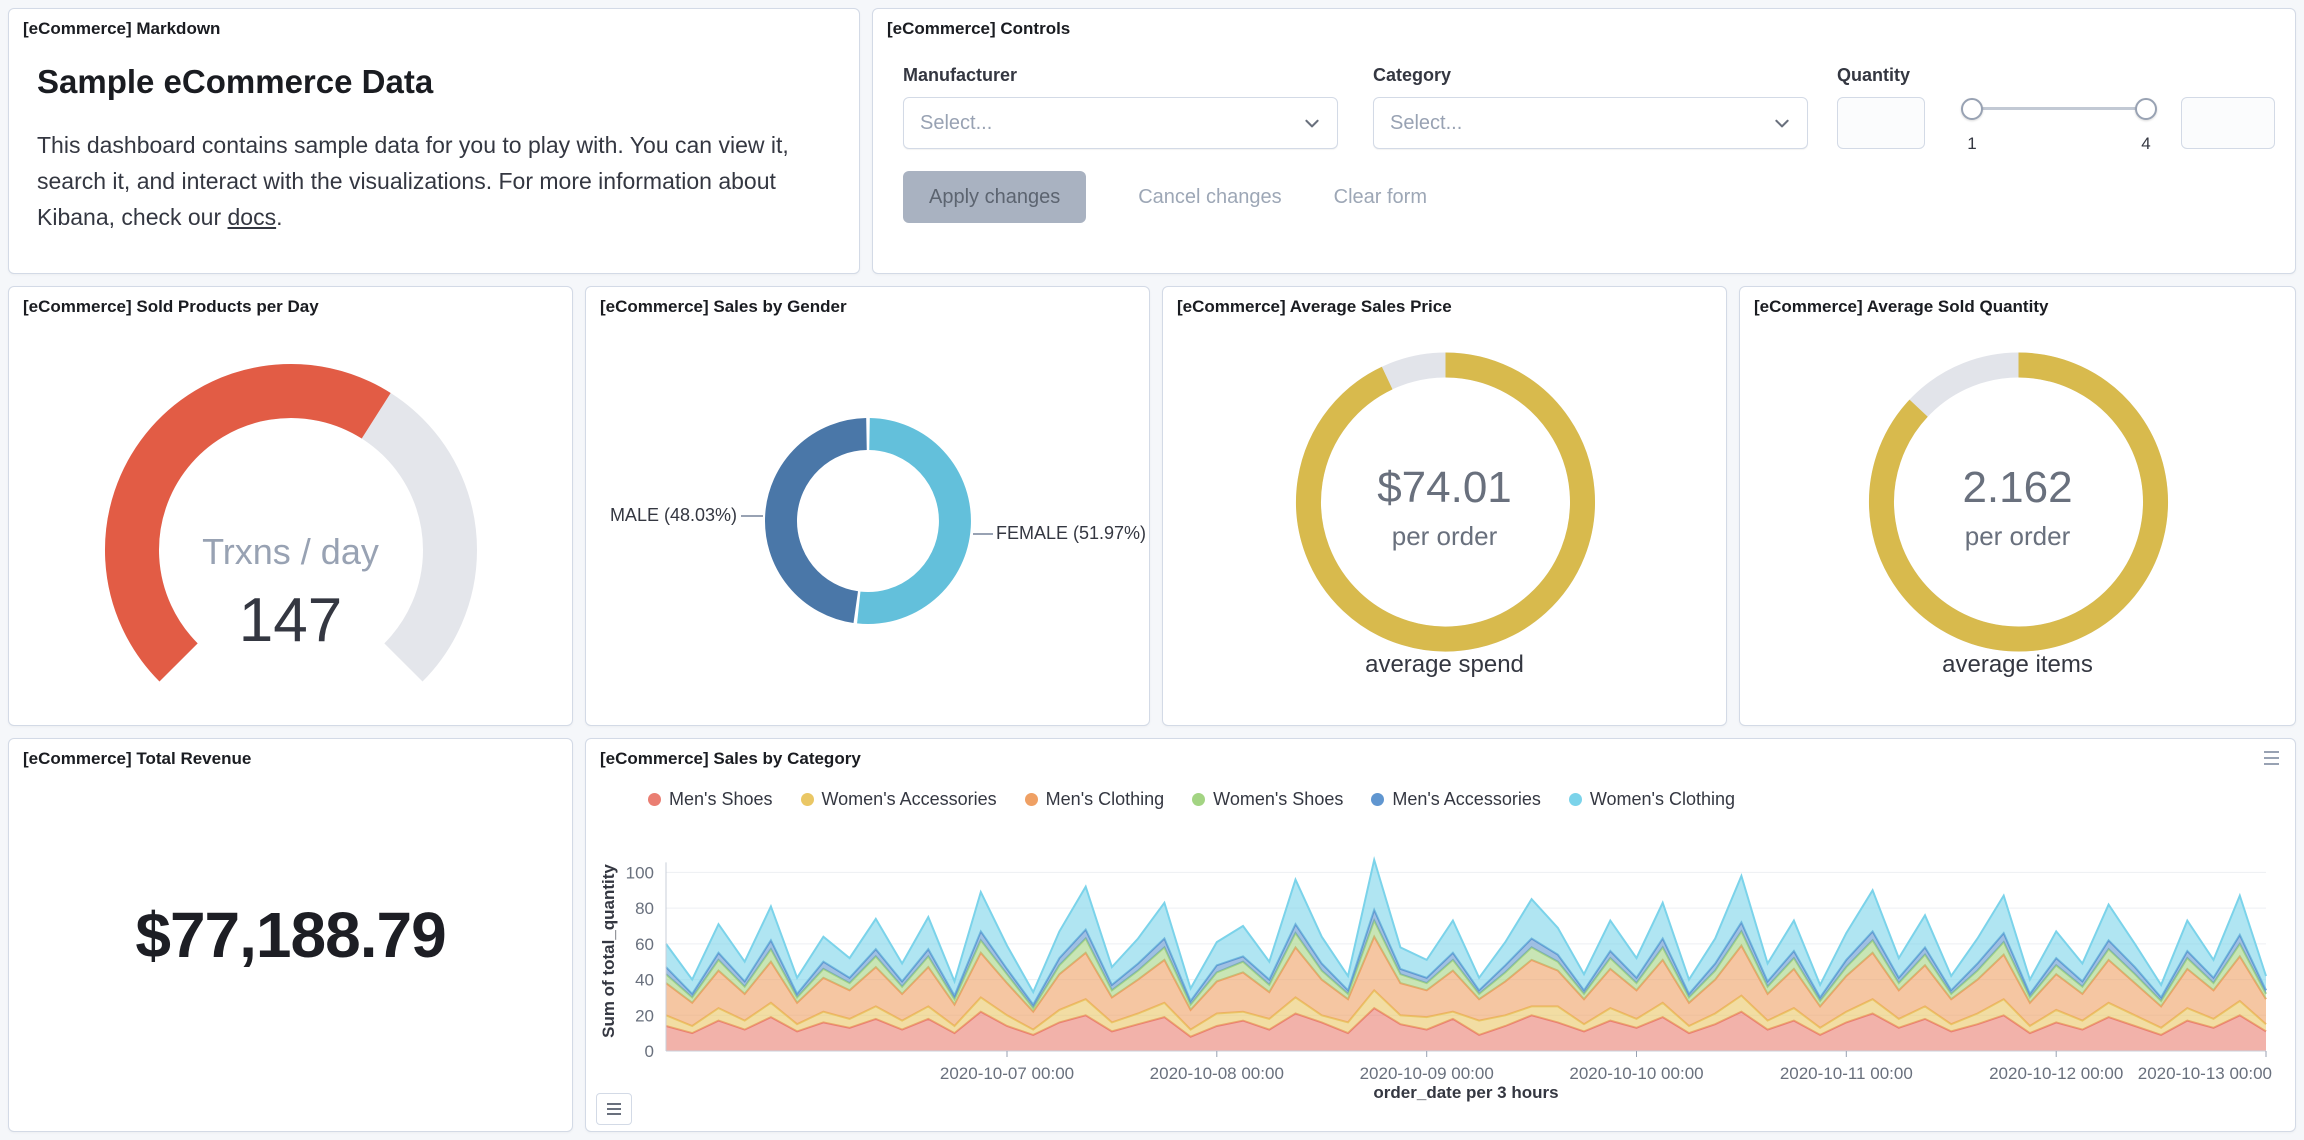  Describe the element at coordinates (2059, 108) in the screenshot. I see `slider-track` at that location.